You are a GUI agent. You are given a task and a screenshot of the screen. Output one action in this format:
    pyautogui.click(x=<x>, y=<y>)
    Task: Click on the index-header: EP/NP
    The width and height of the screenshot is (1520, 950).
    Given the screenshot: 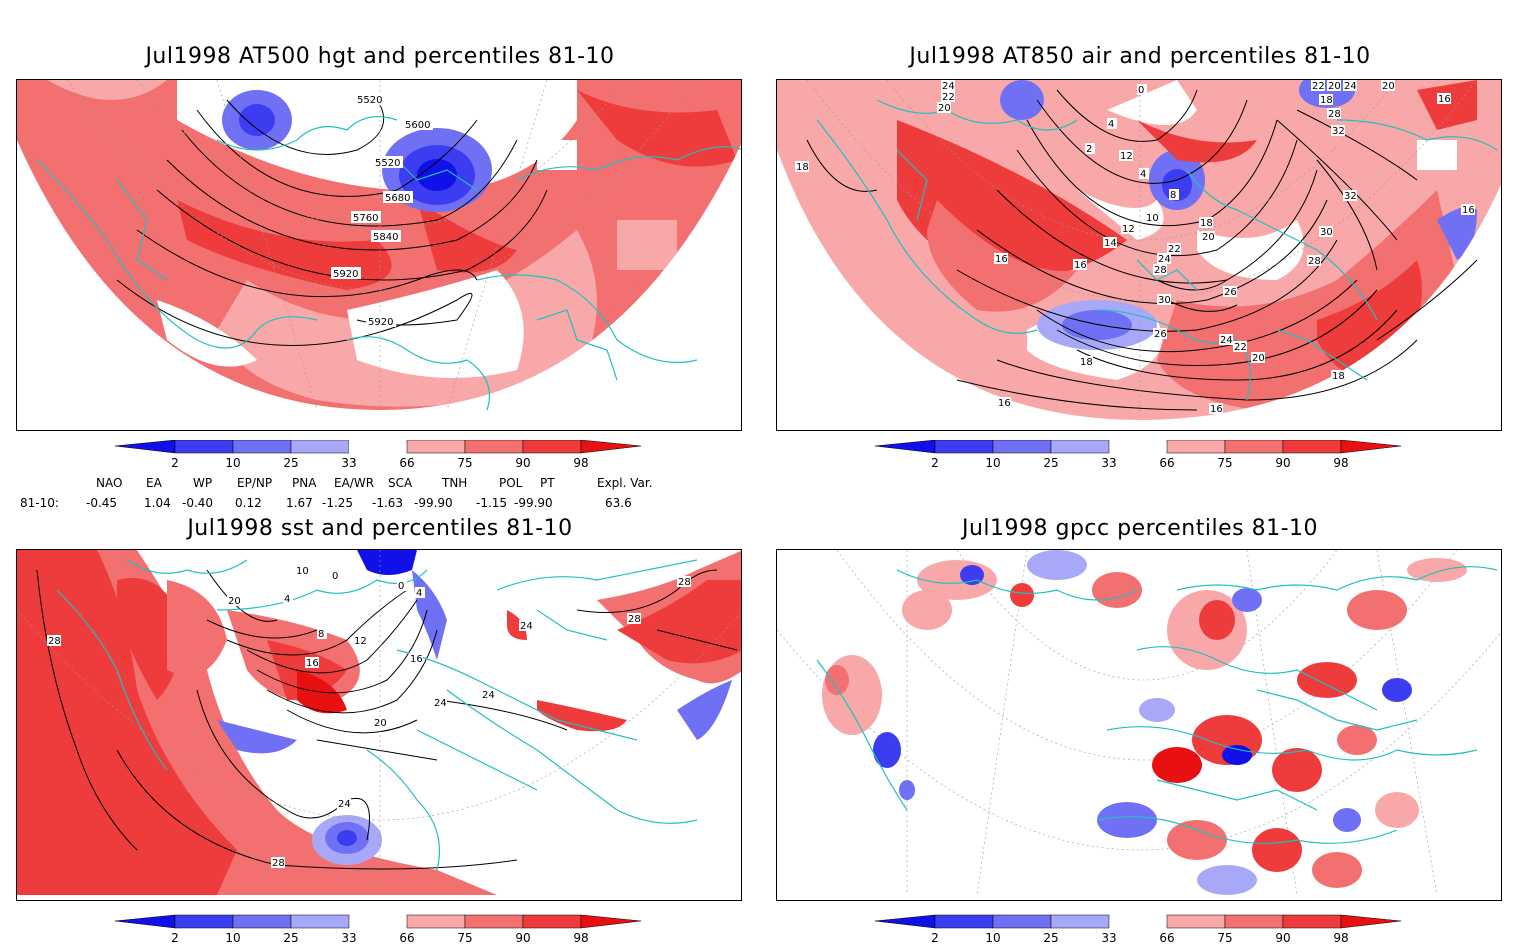 What is the action you would take?
    pyautogui.click(x=255, y=483)
    